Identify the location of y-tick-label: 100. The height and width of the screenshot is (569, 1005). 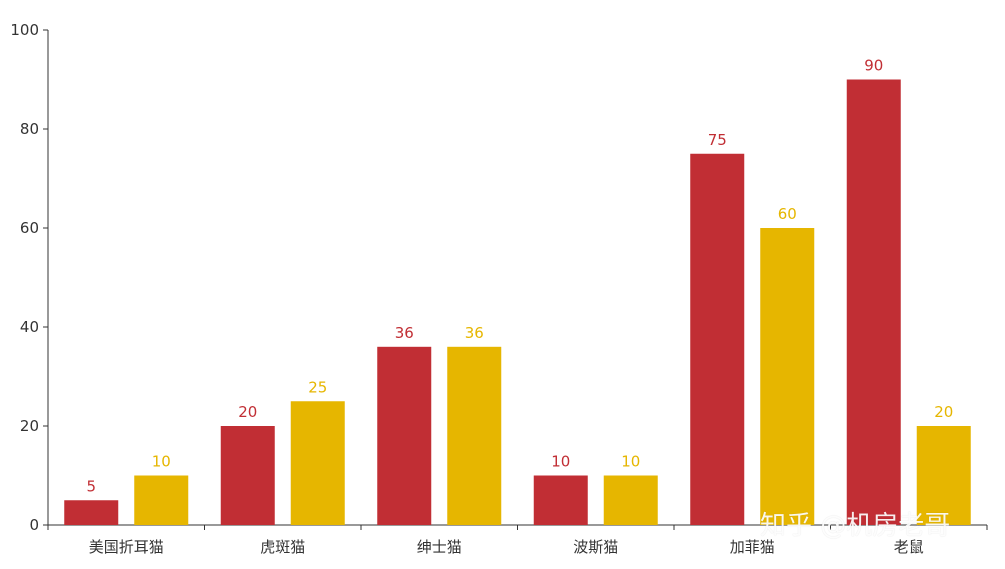
(24, 30).